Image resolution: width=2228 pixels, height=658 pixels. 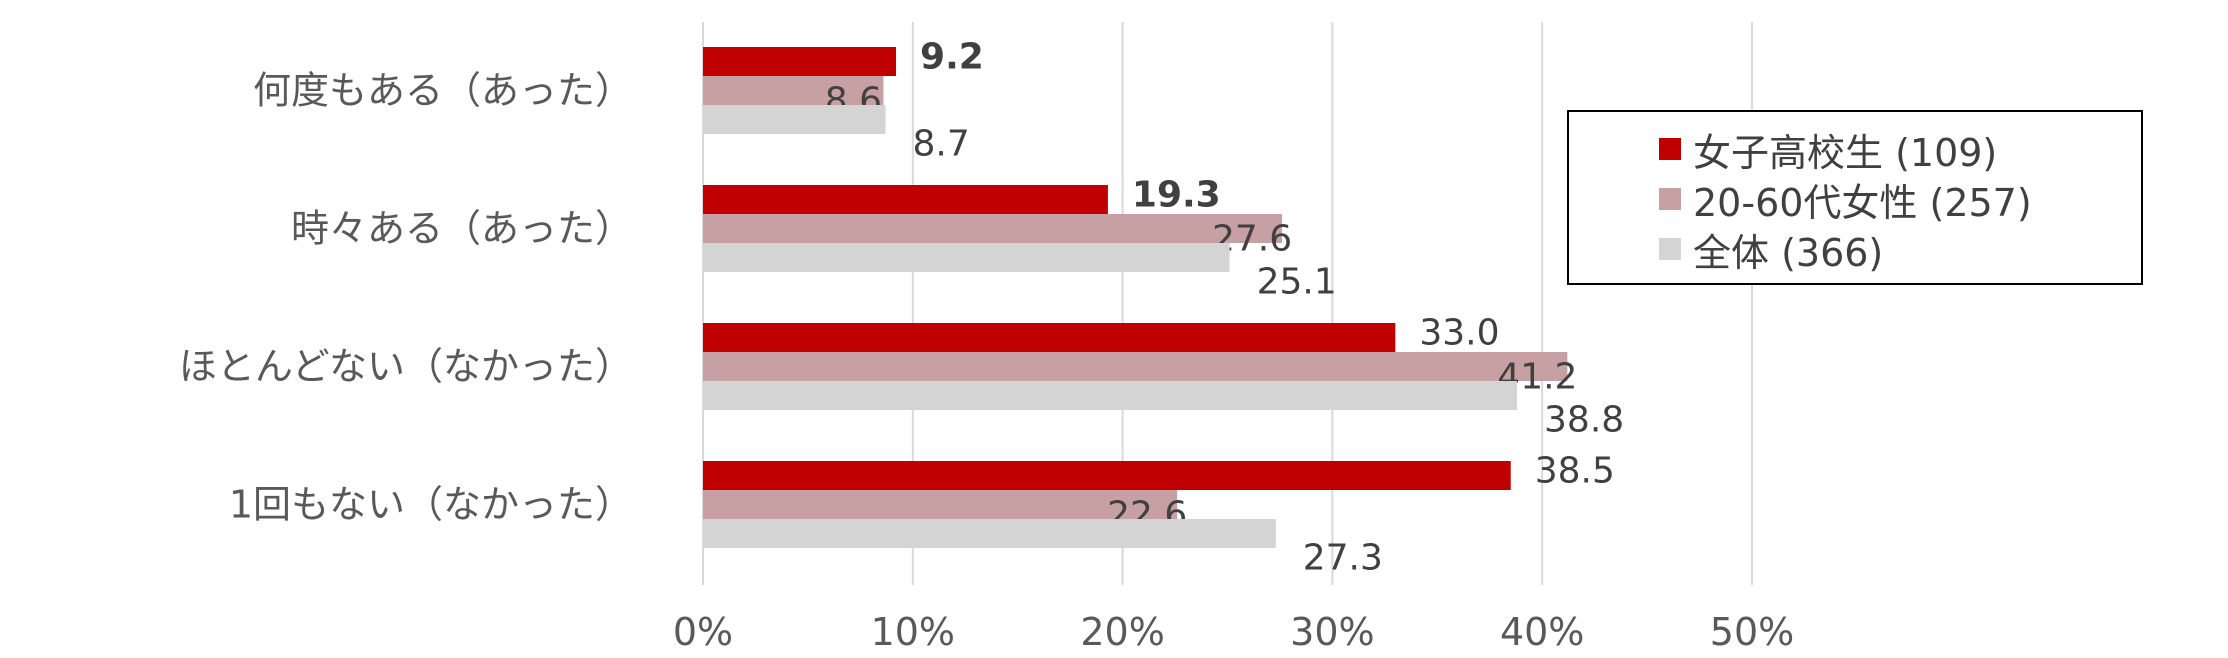 I want to click on legend-label-all: 全体 (366), so click(x=1788, y=252).